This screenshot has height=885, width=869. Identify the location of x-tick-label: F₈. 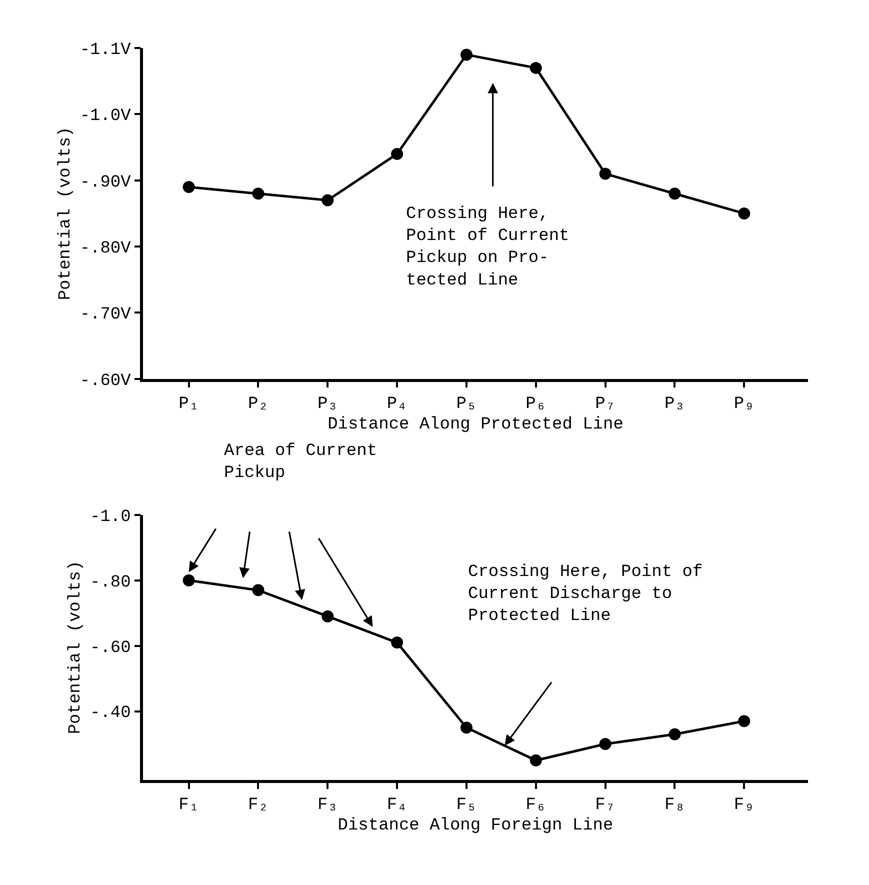
(674, 806).